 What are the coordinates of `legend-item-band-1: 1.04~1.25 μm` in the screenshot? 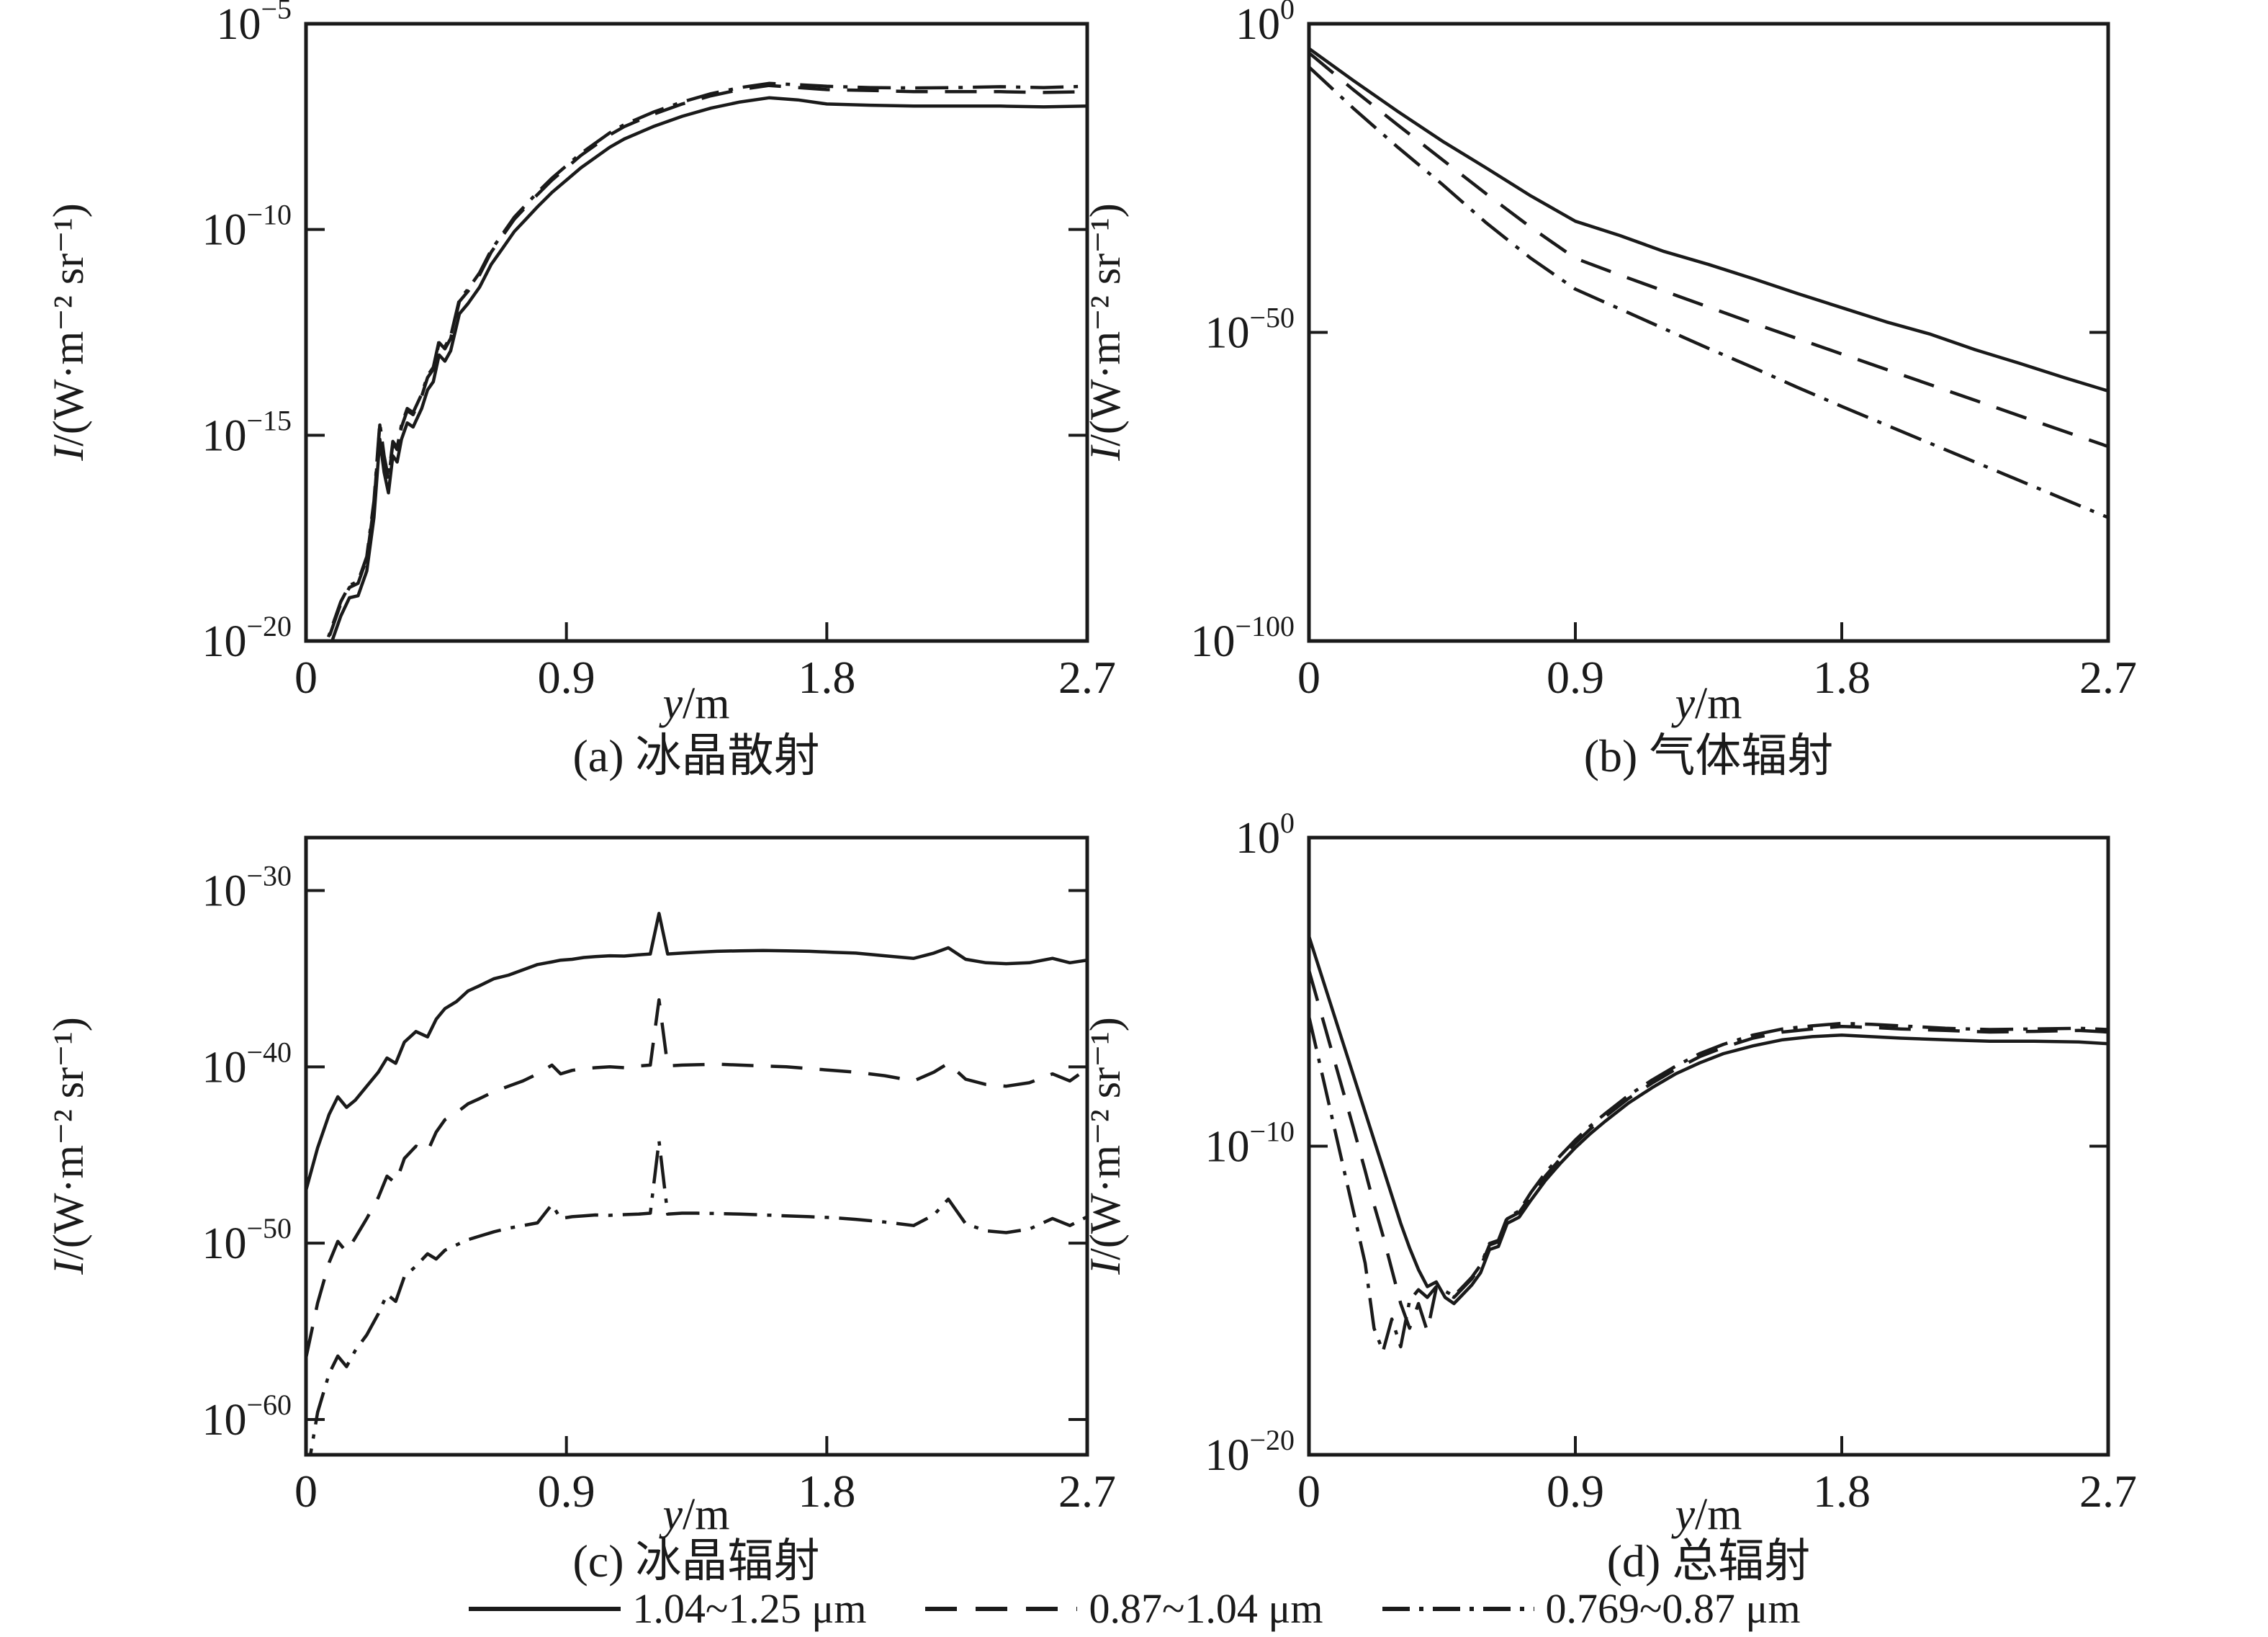 It's located at (666, 1608).